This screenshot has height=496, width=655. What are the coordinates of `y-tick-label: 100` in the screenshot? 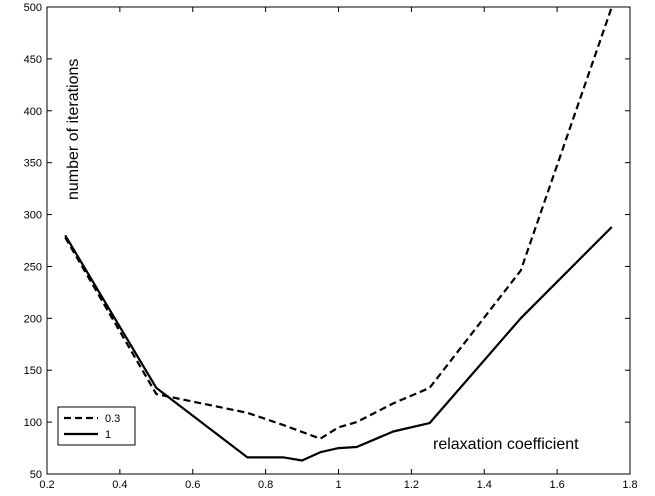 It's located at (33, 423).